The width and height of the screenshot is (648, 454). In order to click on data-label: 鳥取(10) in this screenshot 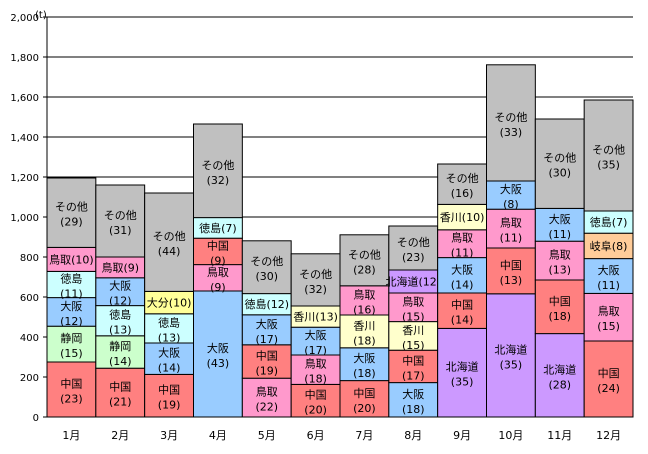, I will do `click(71, 259)`.